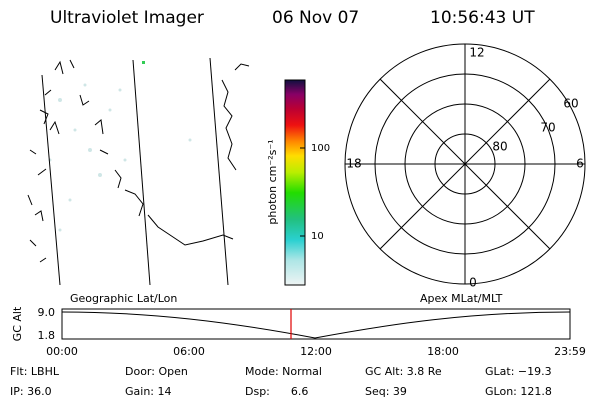 The width and height of the screenshot is (600, 400). I want to click on colorbar-label: photon cm⁻²s⁻¹, so click(272, 181).